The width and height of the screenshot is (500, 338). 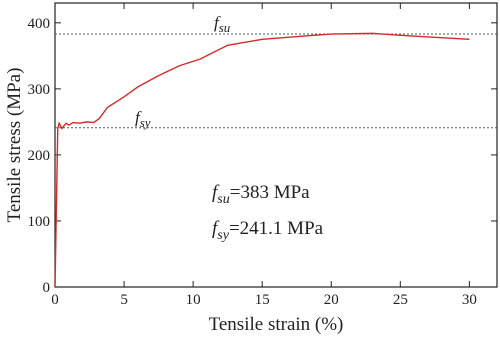 I want to click on x-tick-label: 20, so click(x=331, y=300).